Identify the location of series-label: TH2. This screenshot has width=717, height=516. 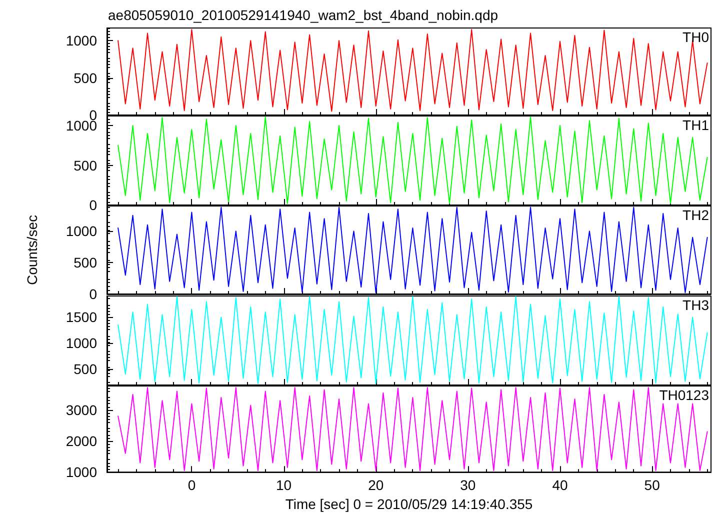
(696, 215).